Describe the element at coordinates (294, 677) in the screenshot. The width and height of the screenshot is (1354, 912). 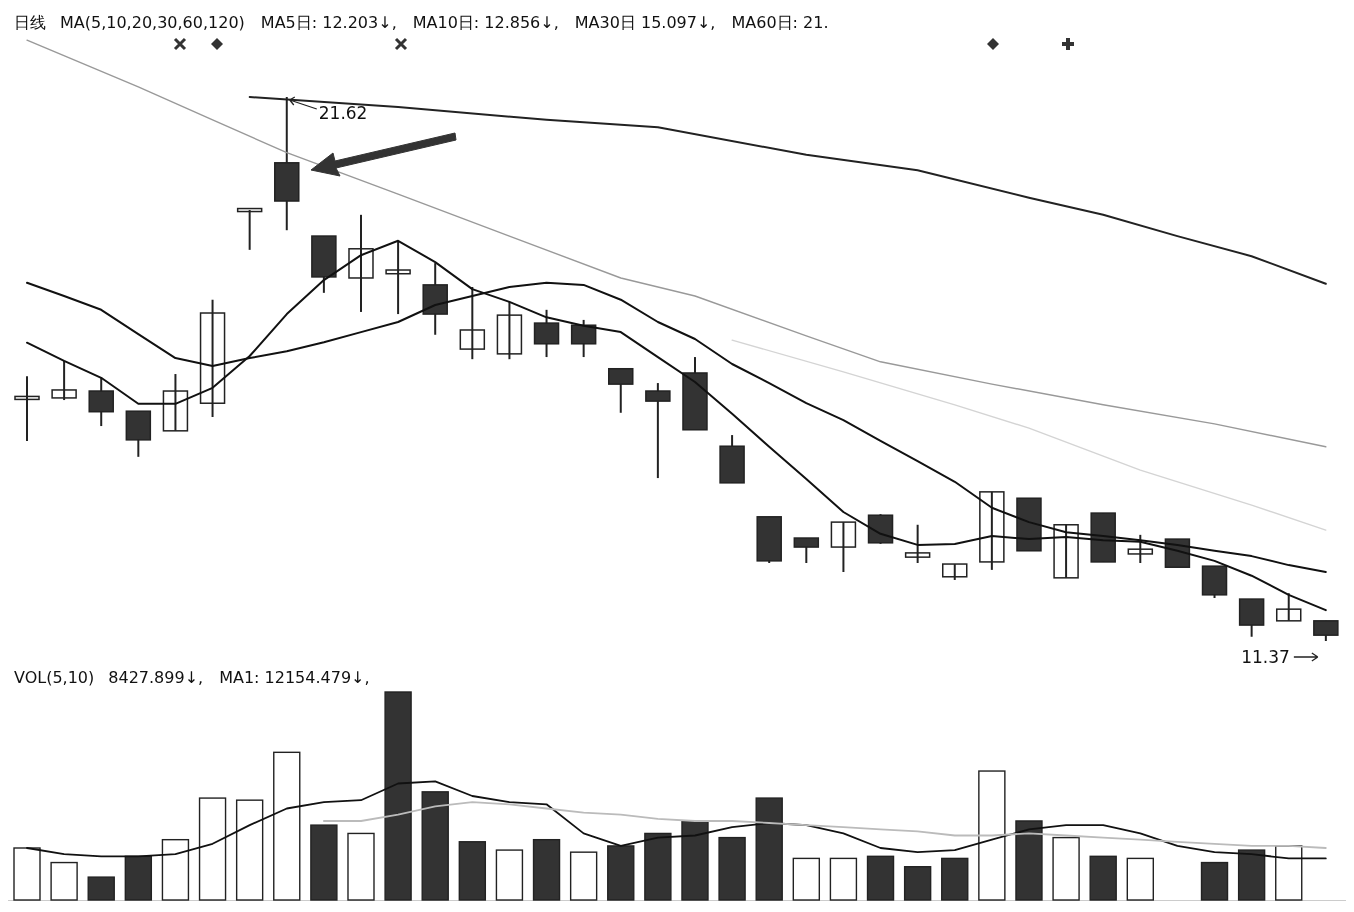
I see `text: MA1: 12154.479↓,` at that location.